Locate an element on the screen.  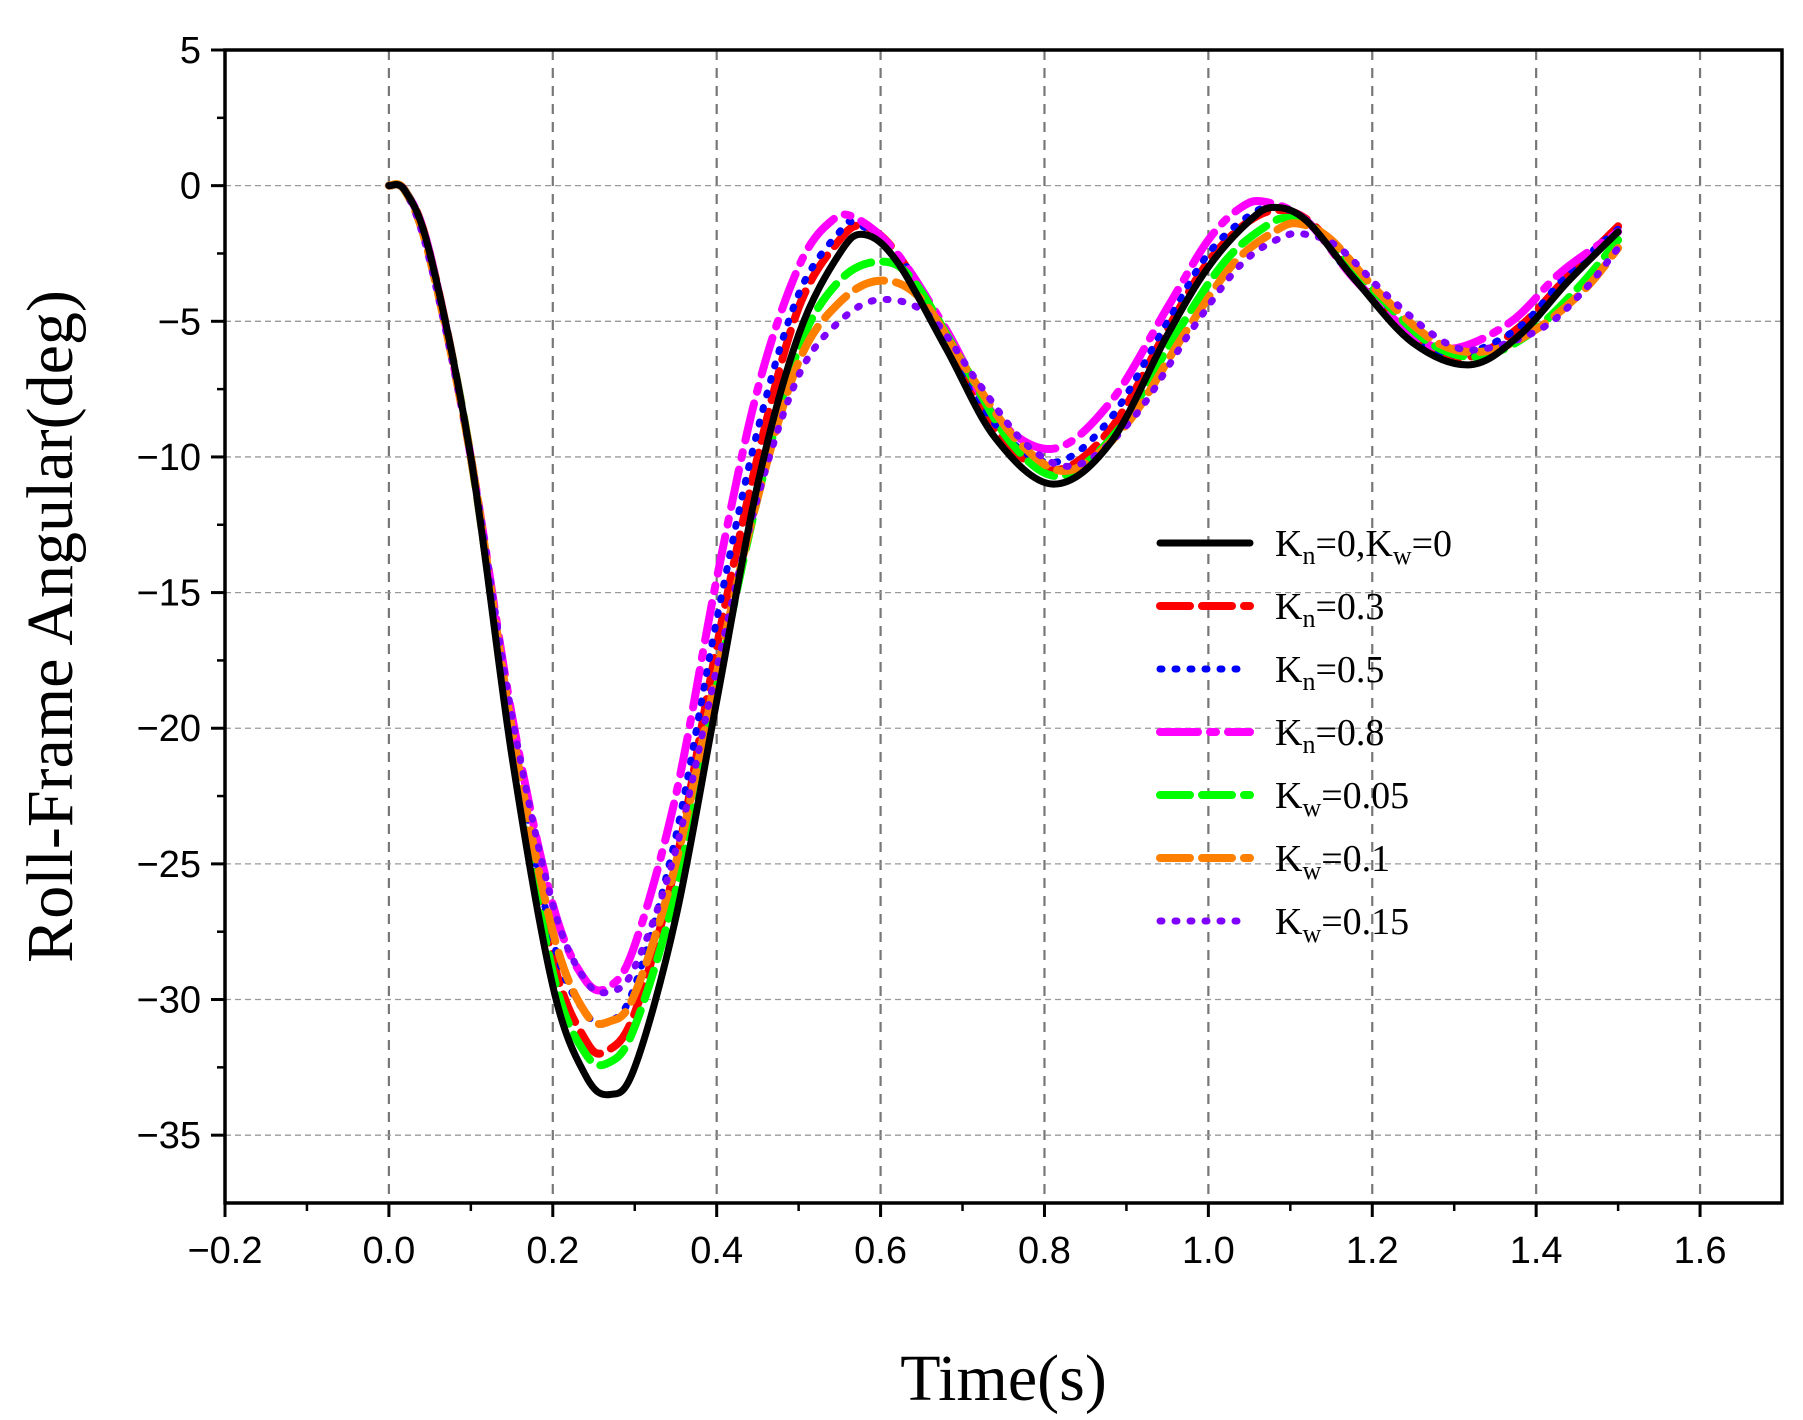
legend-text-part: =0.5 is located at coordinates (1349, 670).